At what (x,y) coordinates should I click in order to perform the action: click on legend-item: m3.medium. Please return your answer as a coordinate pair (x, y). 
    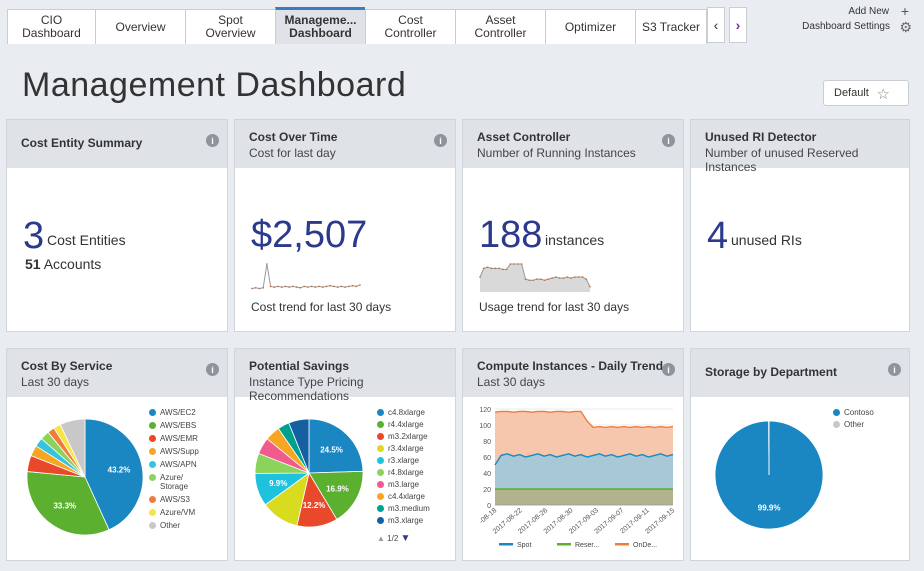
    Looking at the image, I should click on (403, 508).